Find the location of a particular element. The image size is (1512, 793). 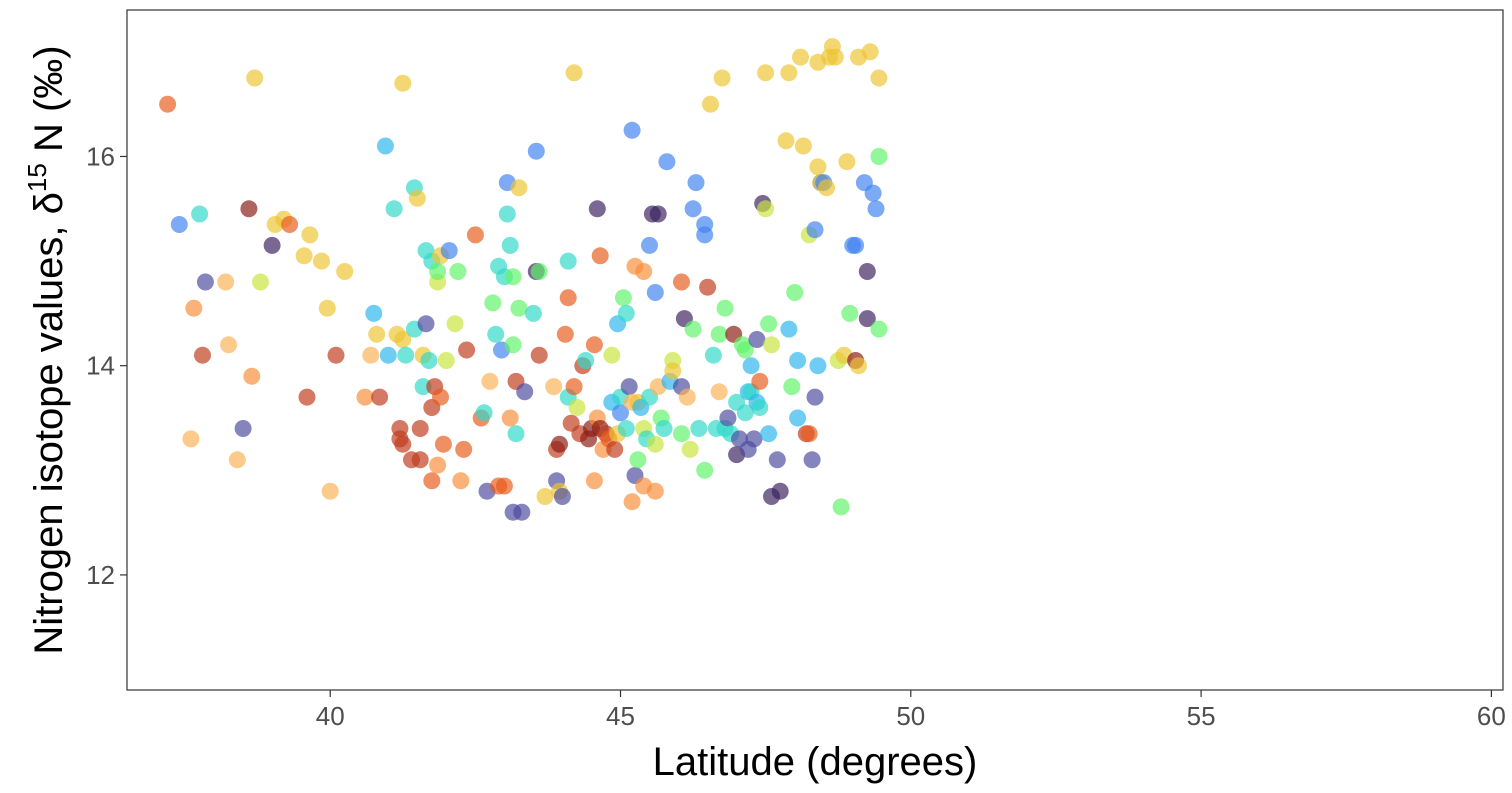

y-axis-title: Nitrogen isotope values, δ15 N (‰) is located at coordinates (46, 349).